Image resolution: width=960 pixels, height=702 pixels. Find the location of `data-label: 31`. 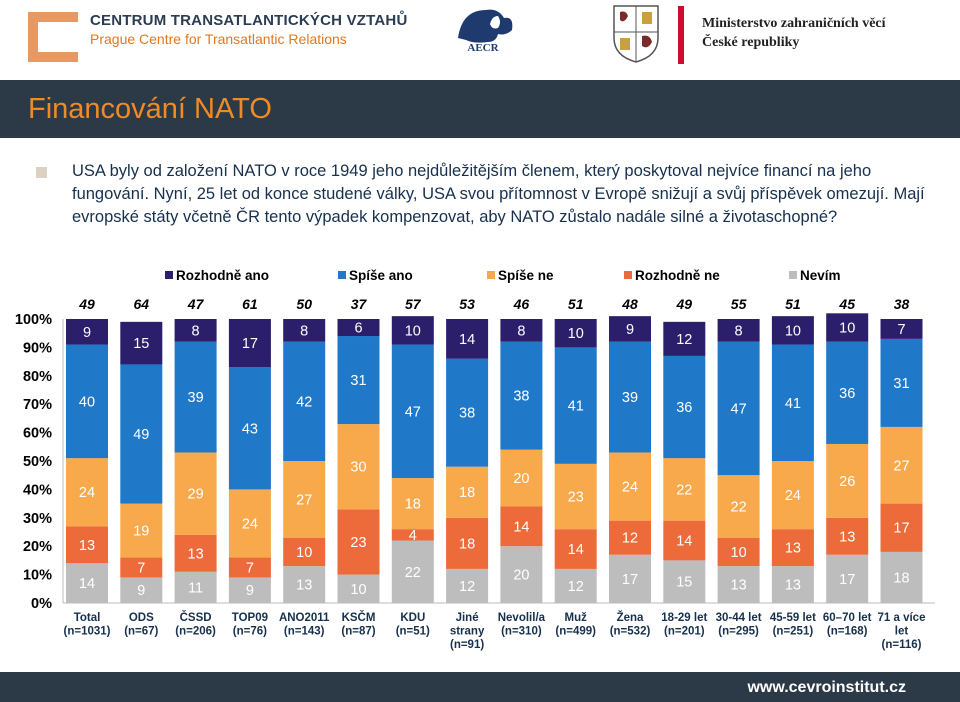

data-label: 31 is located at coordinates (358, 381).